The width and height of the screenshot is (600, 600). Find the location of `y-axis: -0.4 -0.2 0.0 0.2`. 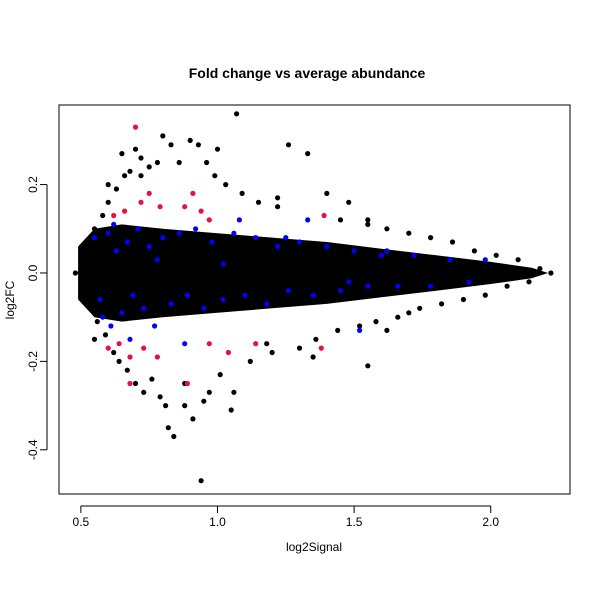

y-axis: -0.4 -0.2 0.0 0.2 is located at coordinates (37, 318).